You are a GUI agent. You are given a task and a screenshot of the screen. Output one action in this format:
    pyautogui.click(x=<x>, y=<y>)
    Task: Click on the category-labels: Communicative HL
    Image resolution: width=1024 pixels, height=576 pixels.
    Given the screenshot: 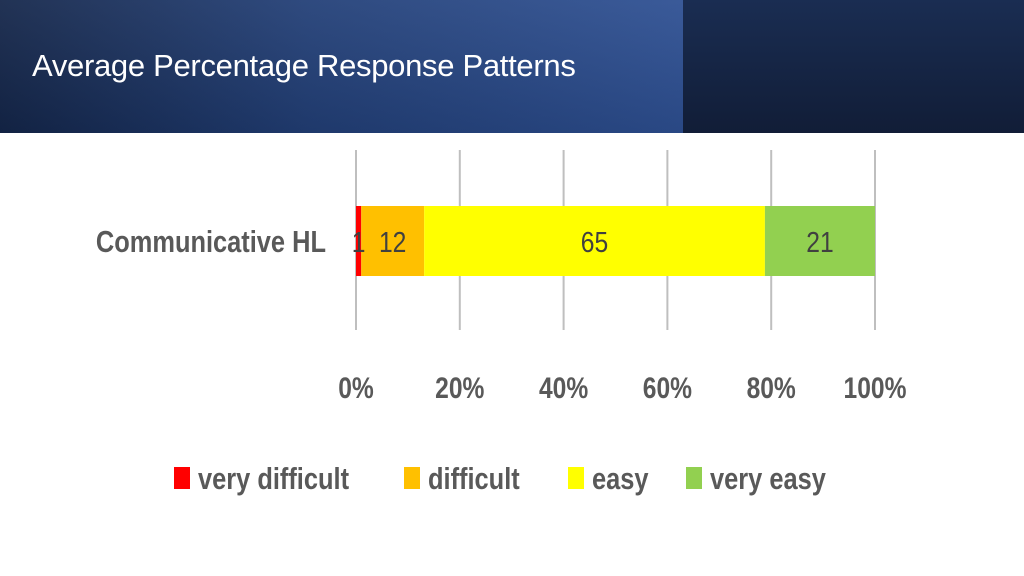 What is the action you would take?
    pyautogui.click(x=211, y=242)
    